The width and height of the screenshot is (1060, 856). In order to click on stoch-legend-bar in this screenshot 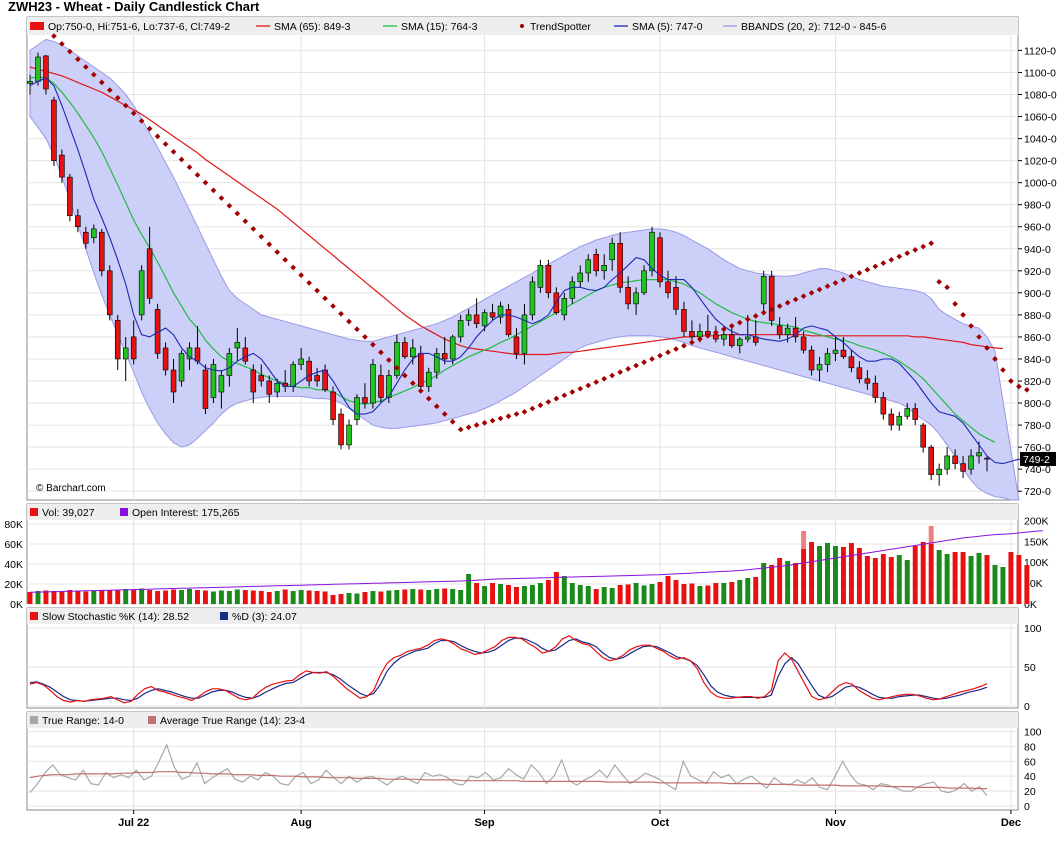, I will do `click(522, 616)`.